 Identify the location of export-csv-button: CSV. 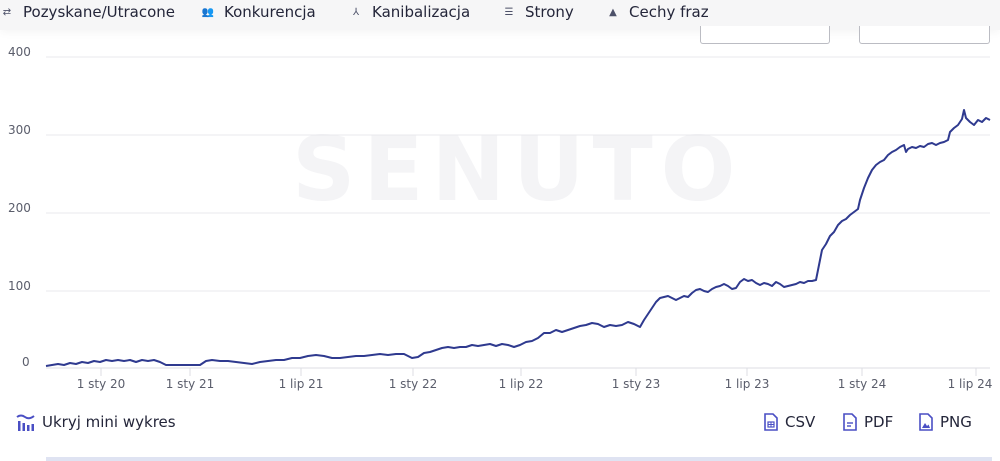
(789, 422).